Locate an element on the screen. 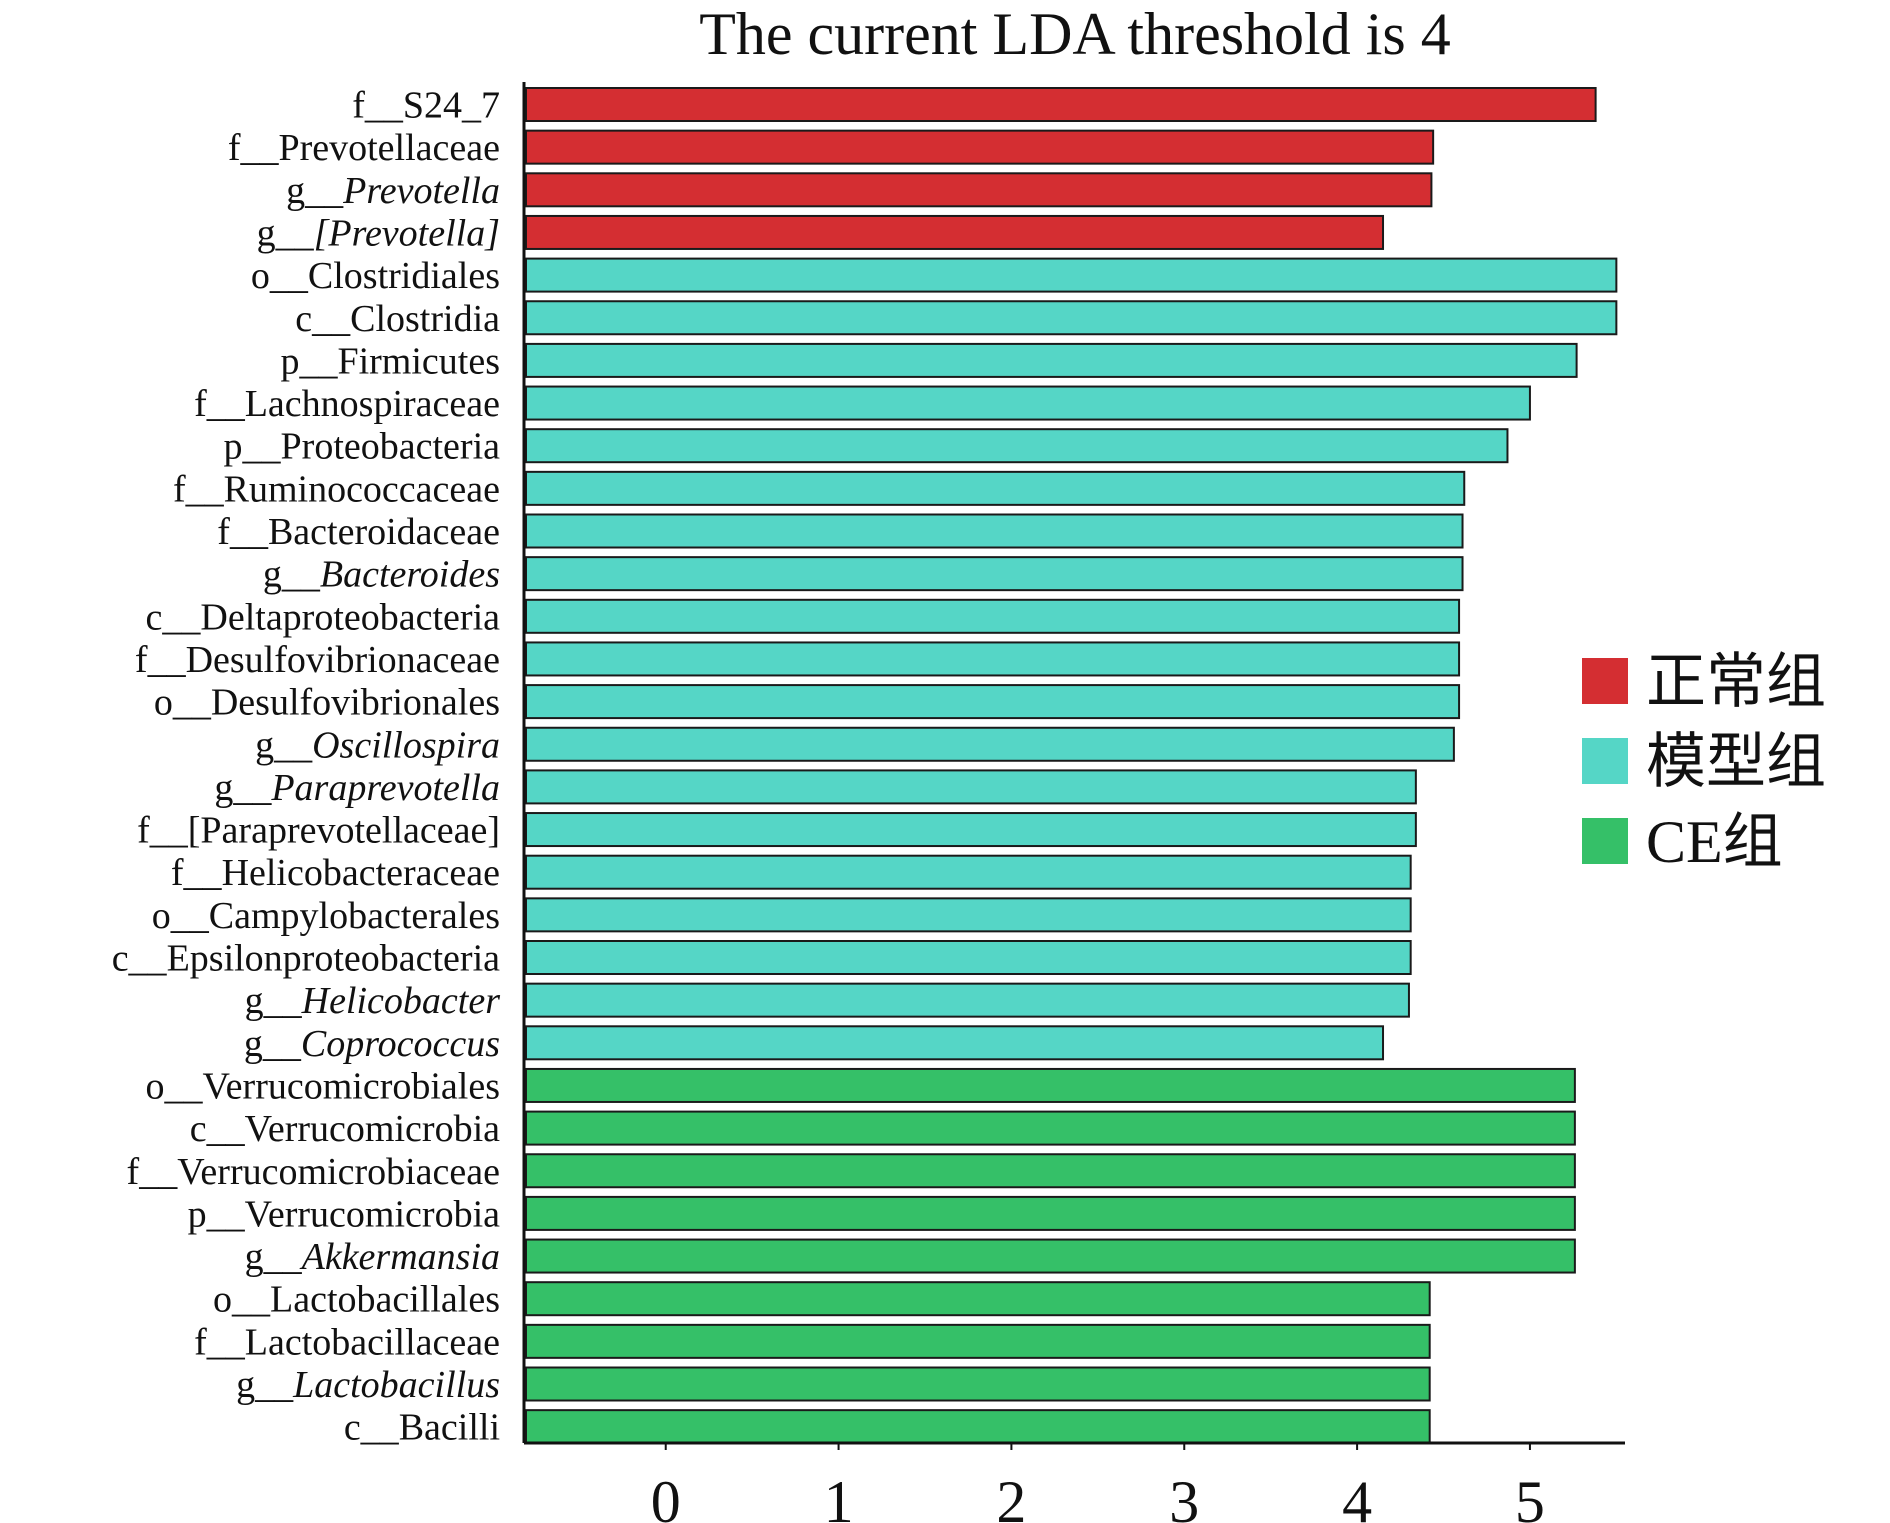  chart-title: The current LDA threshold is 4 is located at coordinates (1075, 34).